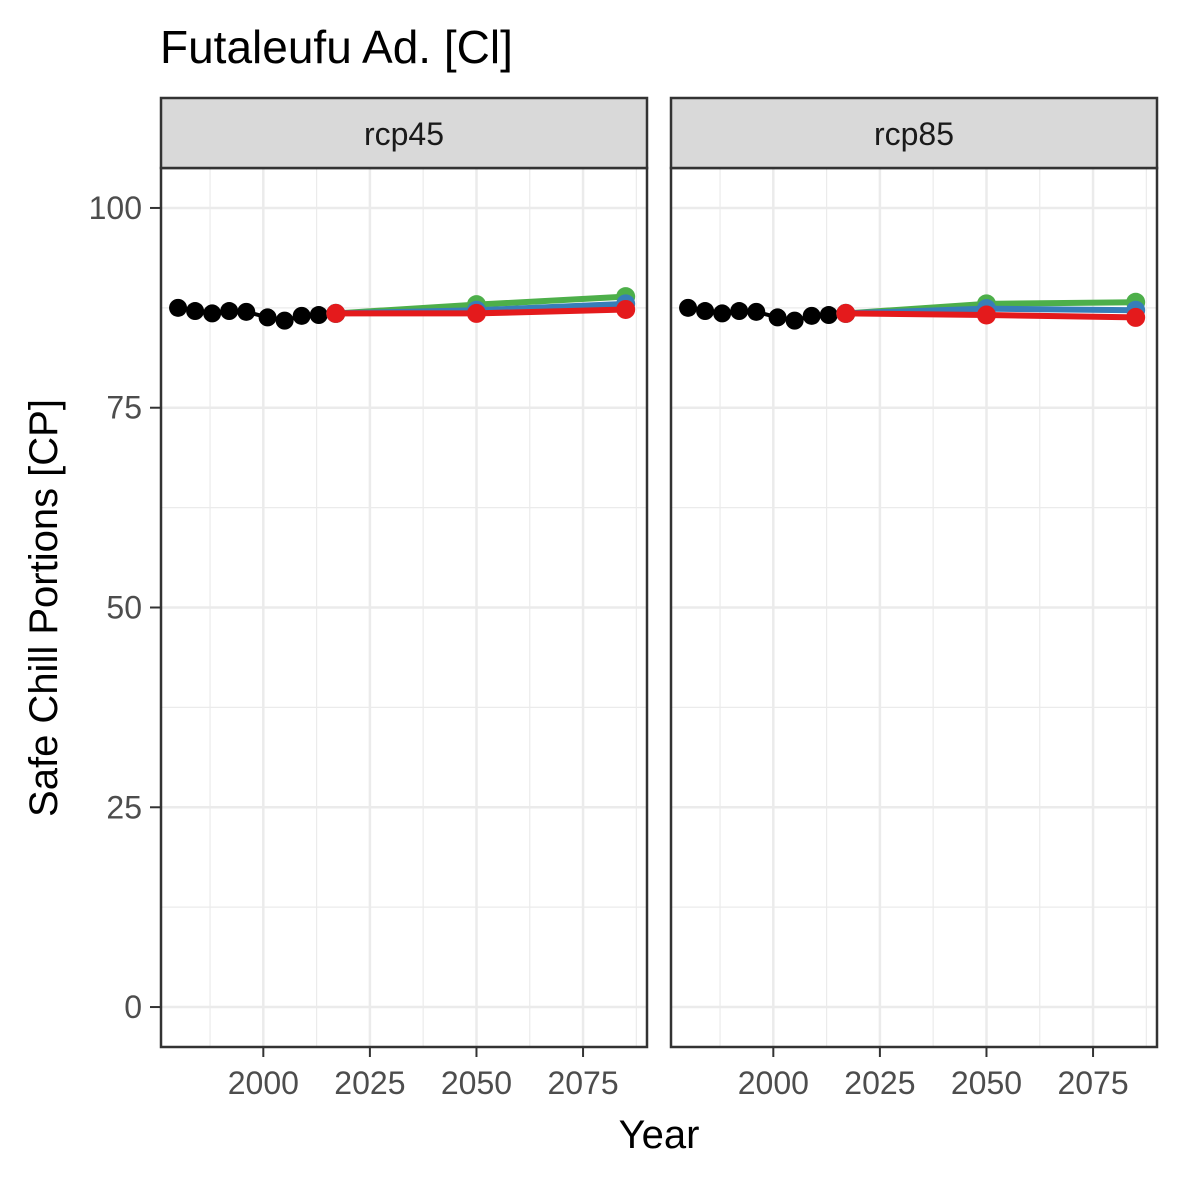 Image resolution: width=1181 pixels, height=1181 pixels. I want to click on chart-title: Futaleufu Ad. [Cl], so click(336, 47).